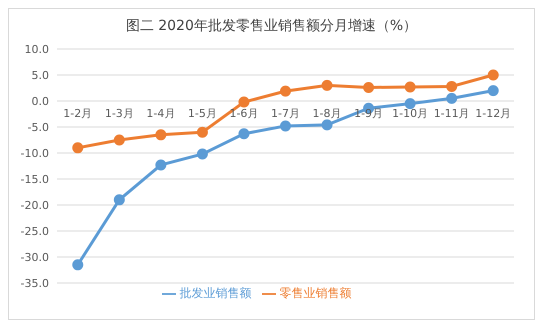 Image resolution: width=541 pixels, height=328 pixels. Describe the element at coordinates (34, 179) in the screenshot. I see `y-tick-label: -15.0` at that location.